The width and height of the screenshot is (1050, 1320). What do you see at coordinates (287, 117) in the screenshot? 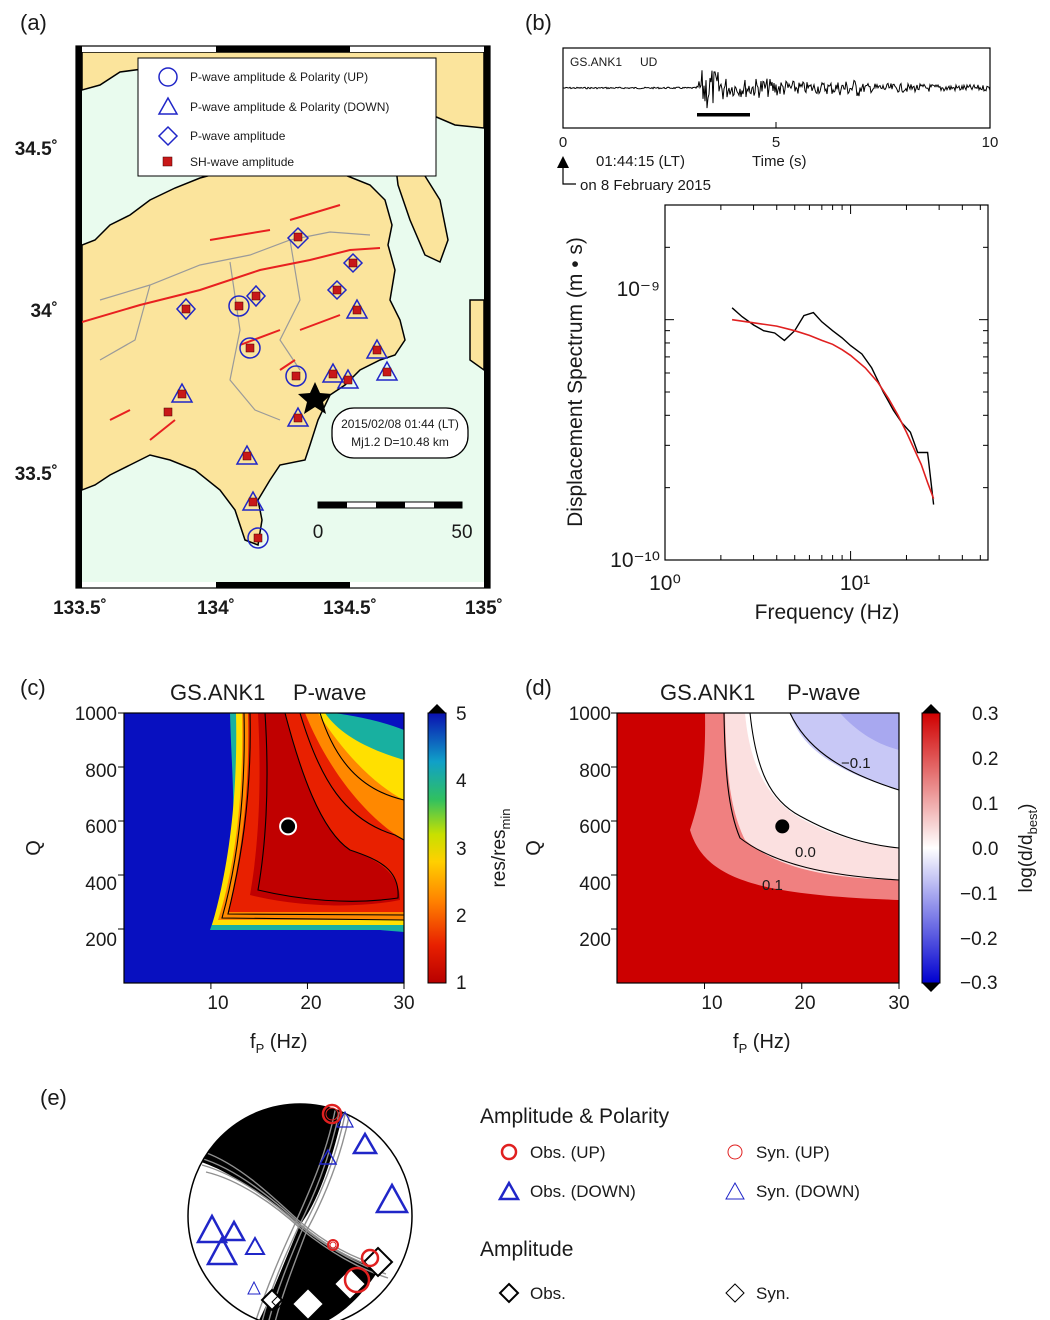
I see `legend-box` at bounding box center [287, 117].